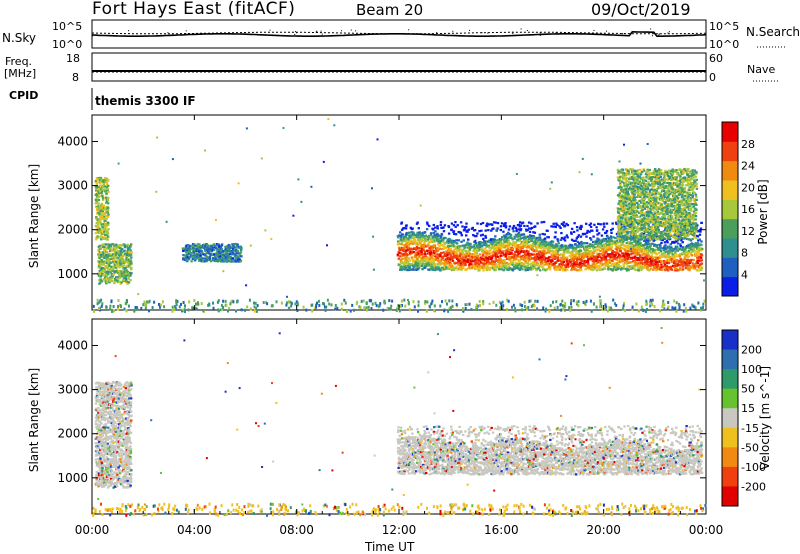 Image resolution: width=800 pixels, height=554 pixels. What do you see at coordinates (72, 345) in the screenshot?
I see `velocity-y-tick-label: 4000` at bounding box center [72, 345].